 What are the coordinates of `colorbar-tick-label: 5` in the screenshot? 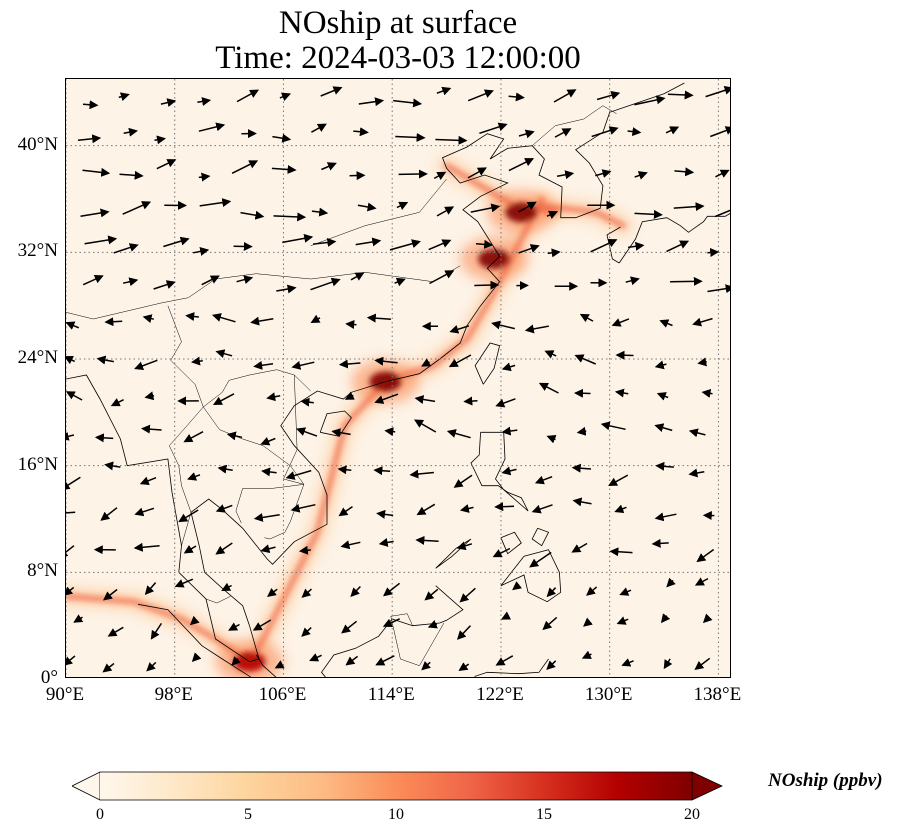 It's located at (248, 814).